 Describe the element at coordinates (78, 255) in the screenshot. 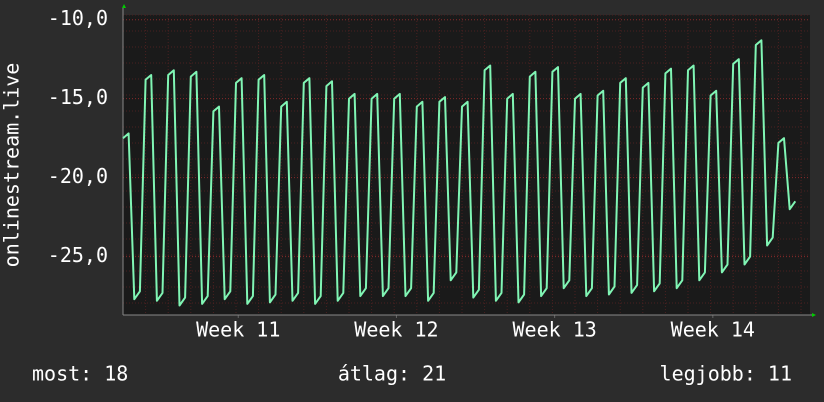

I see `y-tick-label: -25,0` at that location.